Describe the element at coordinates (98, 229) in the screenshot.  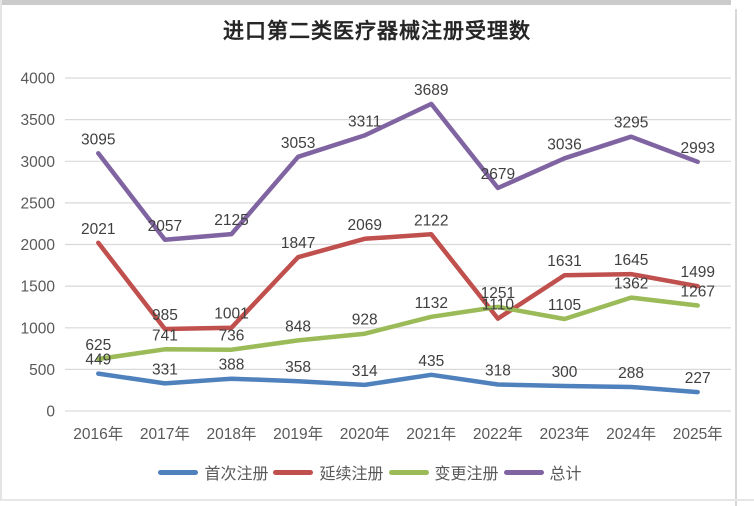
I see `data-label: 2021` at that location.